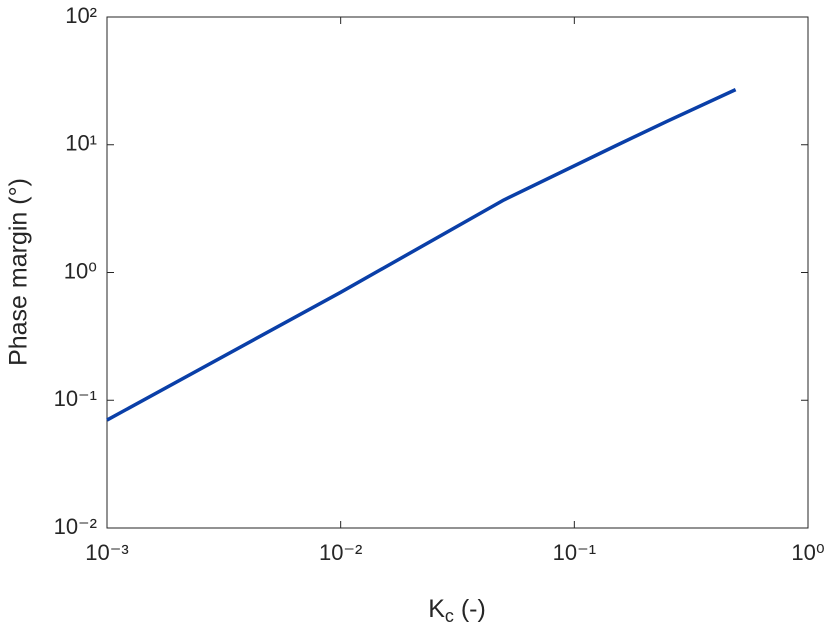 The image size is (830, 641). Describe the element at coordinates (81, 15) in the screenshot. I see `y-tick-label: 10²` at that location.